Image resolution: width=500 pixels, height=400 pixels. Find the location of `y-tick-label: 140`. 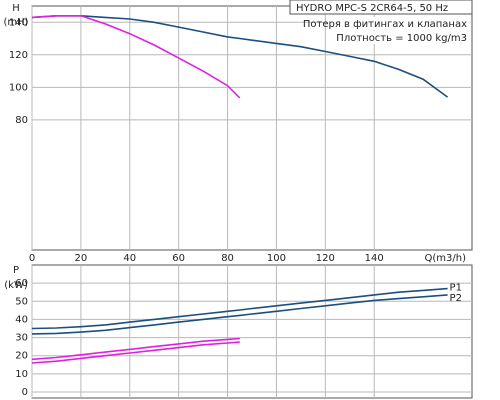

y-tick-label: 140 is located at coordinates (18, 22).